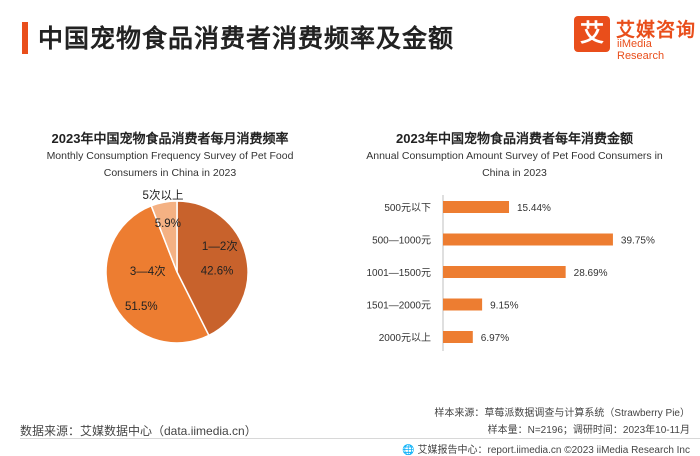  Describe the element at coordinates (407, 208) in the screenshot. I see `bar-category-label: 500元以下` at that location.